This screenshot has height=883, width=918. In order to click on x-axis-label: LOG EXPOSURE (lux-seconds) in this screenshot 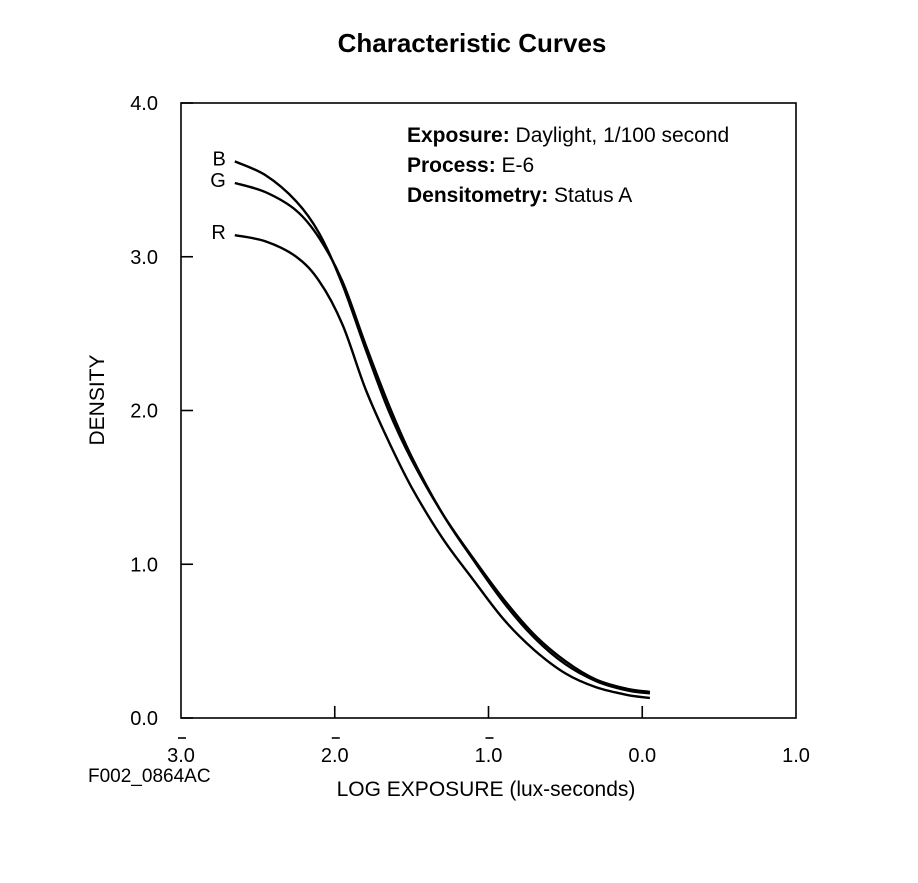, I will do `click(486, 789)`.